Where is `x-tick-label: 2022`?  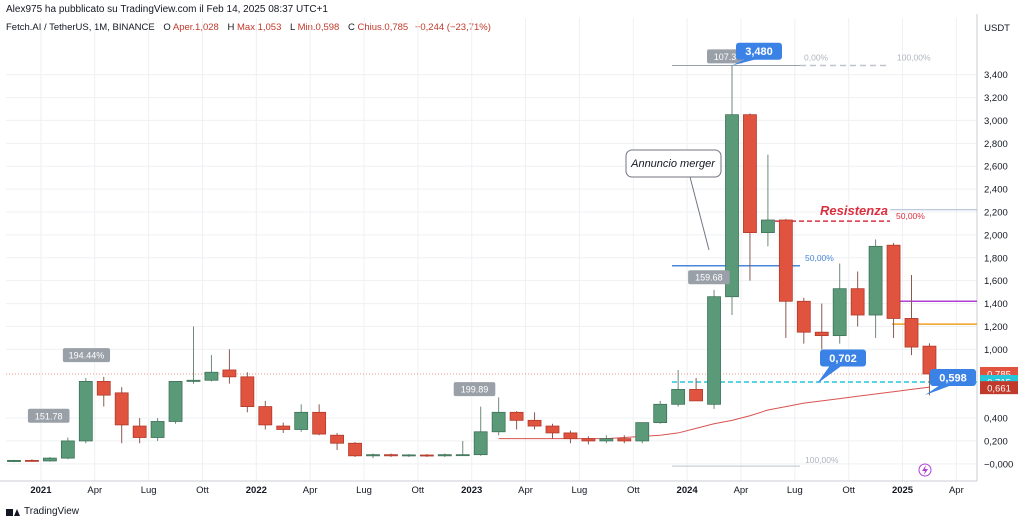 x-tick-label: 2022 is located at coordinates (256, 490).